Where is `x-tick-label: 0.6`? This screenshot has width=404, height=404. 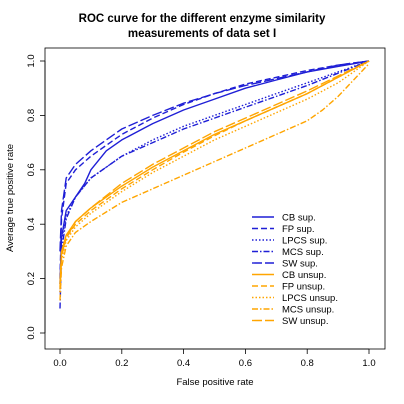 x-tick-label: 0.6 is located at coordinates (245, 363).